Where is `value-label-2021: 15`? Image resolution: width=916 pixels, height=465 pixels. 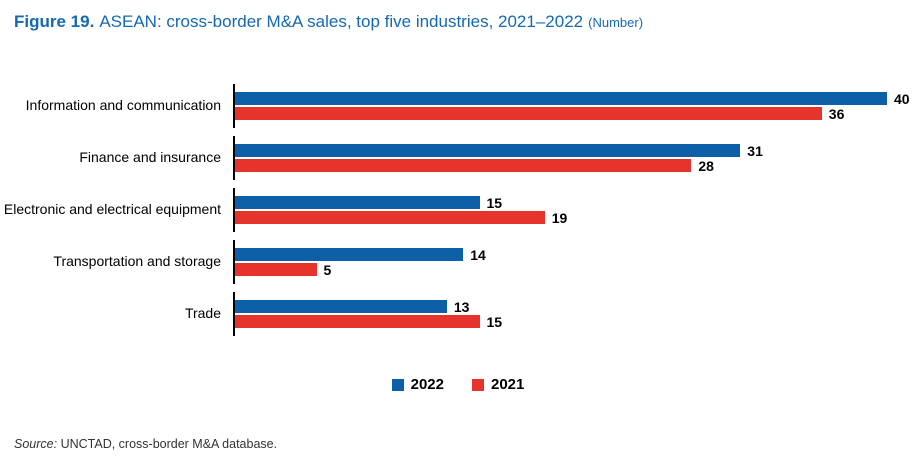 value-label-2021: 15 is located at coordinates (494, 321).